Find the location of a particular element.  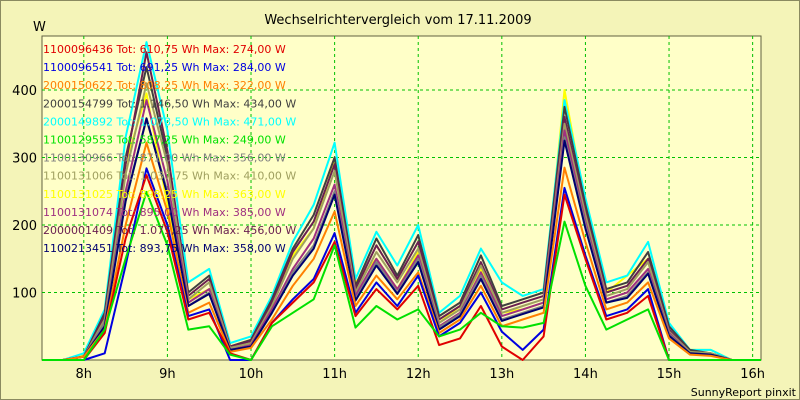

legend-entry: 2000150622 Tot: 808,25 Wh Max: 322,00 W is located at coordinates (164, 85).